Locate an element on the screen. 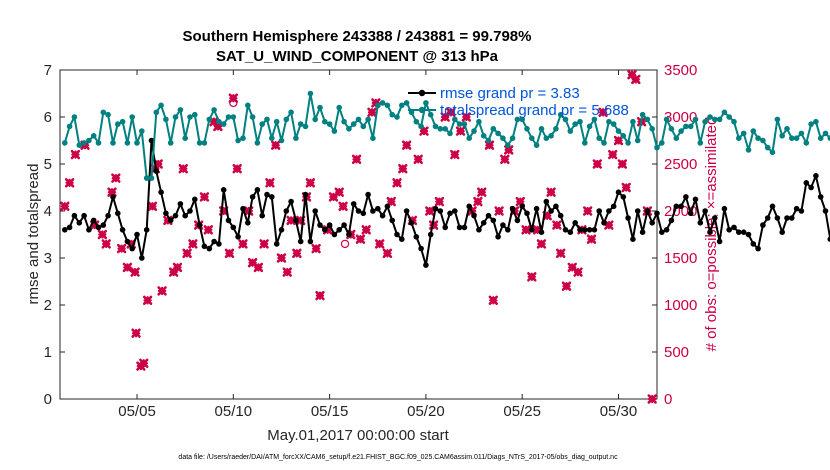  y-tick-label: 7 is located at coordinates (48, 70).